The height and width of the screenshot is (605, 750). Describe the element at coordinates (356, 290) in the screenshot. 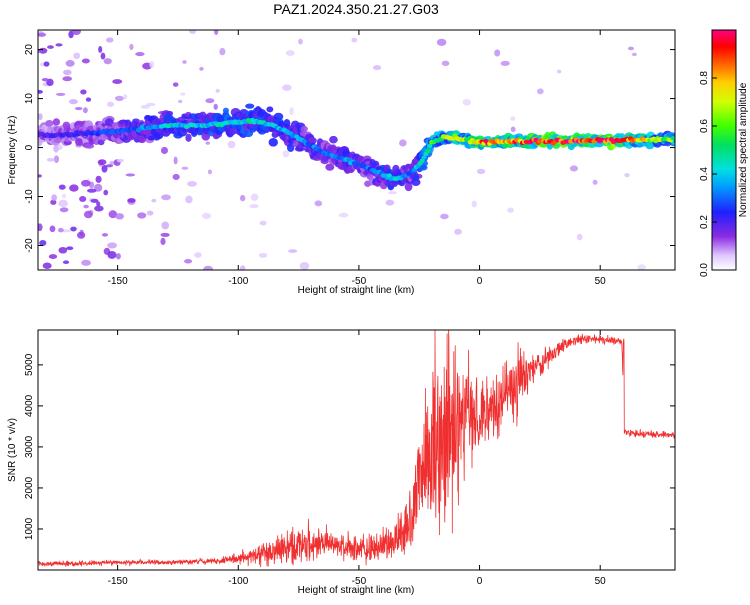

I see `spectrogram-x-axis-label: Height of straight line (km)` at that location.